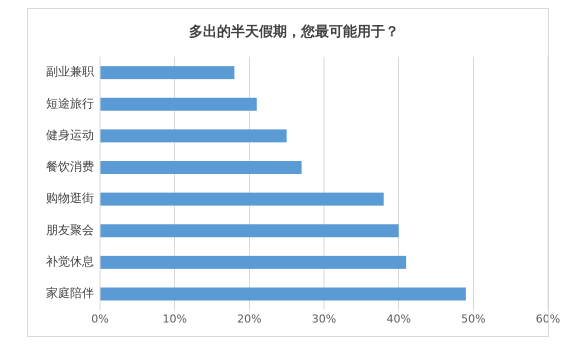 Image resolution: width=584 pixels, height=347 pixels. I want to click on y-tick-label: 餐饮消费, so click(70, 167).